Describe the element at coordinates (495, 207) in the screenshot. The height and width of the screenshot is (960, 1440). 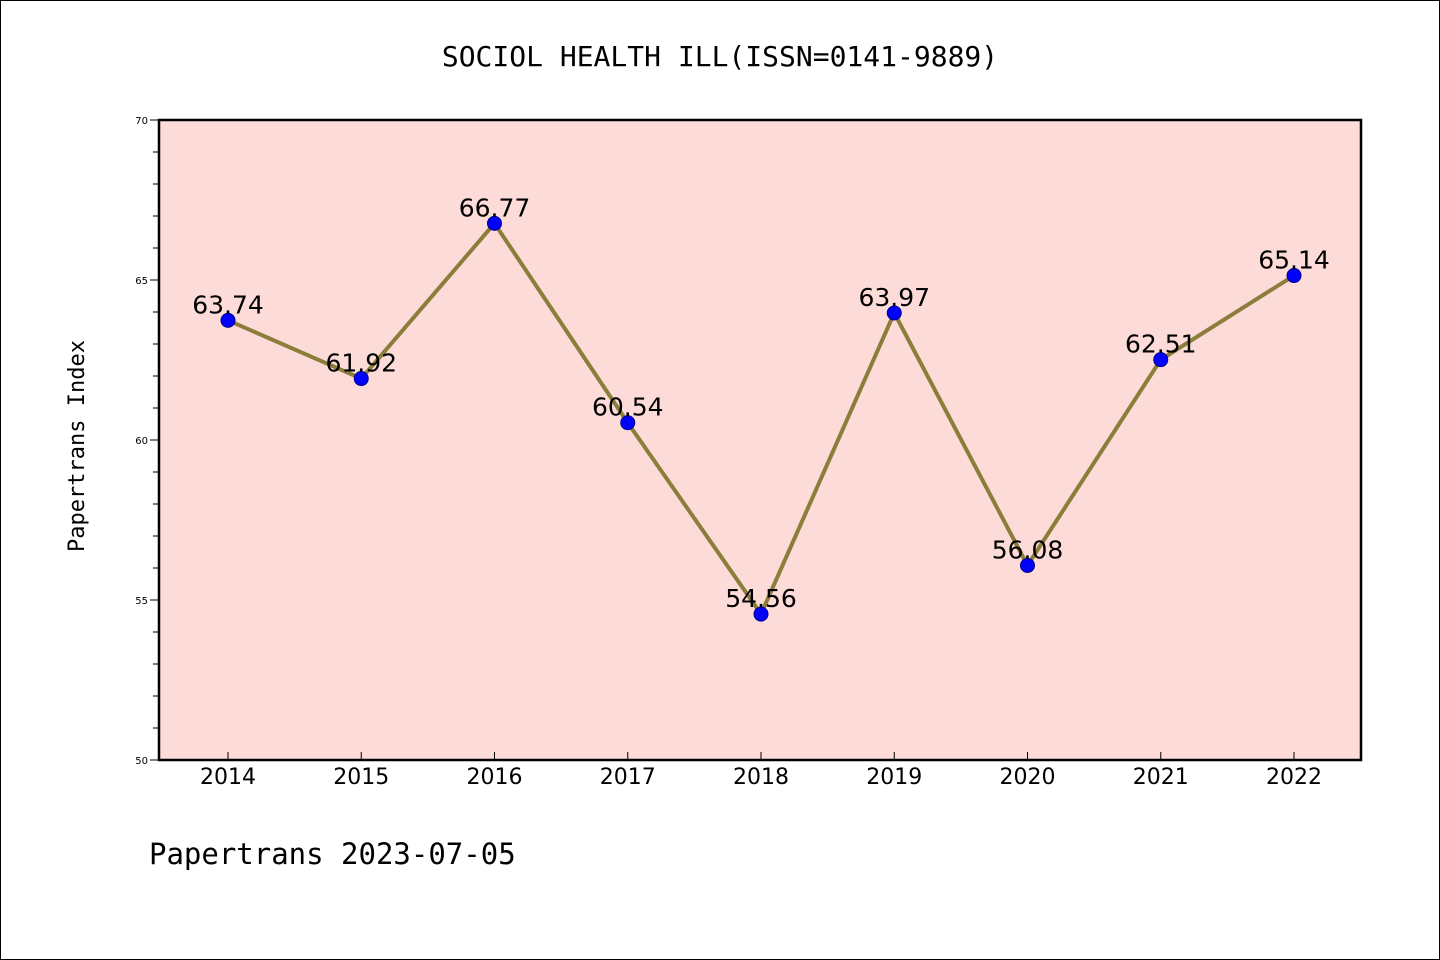
I see `data-label: 66.77` at that location.